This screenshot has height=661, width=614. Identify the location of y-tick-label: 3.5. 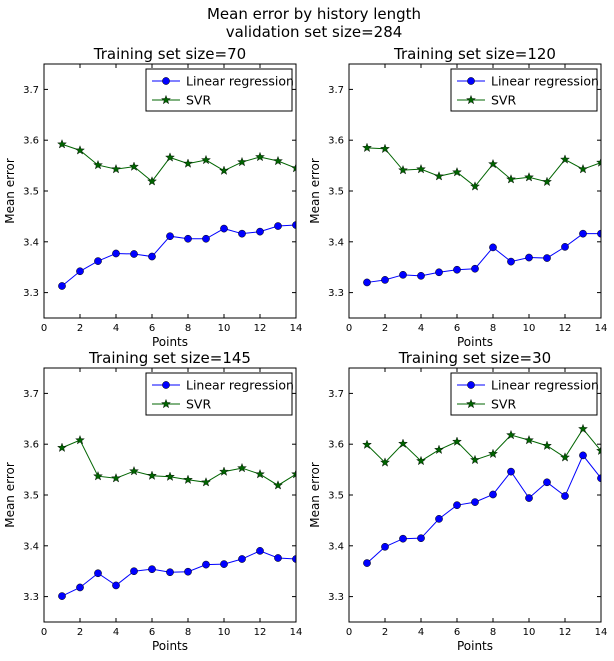
(31, 496).